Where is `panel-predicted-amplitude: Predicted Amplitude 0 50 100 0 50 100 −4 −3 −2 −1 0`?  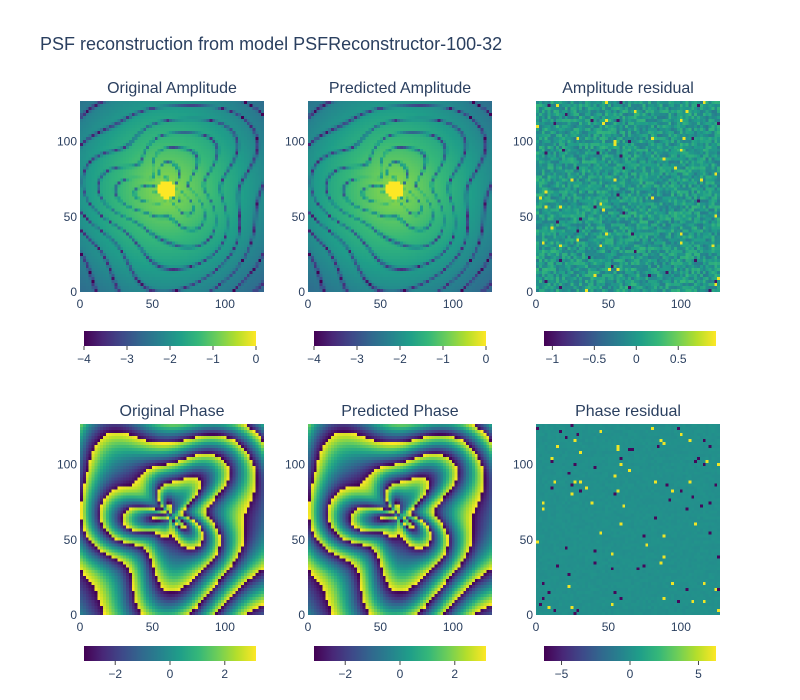 panel-predicted-amplitude: Predicted Amplitude 0 50 100 0 50 100 −4 −3 −2 −1 0 is located at coordinates (388, 223).